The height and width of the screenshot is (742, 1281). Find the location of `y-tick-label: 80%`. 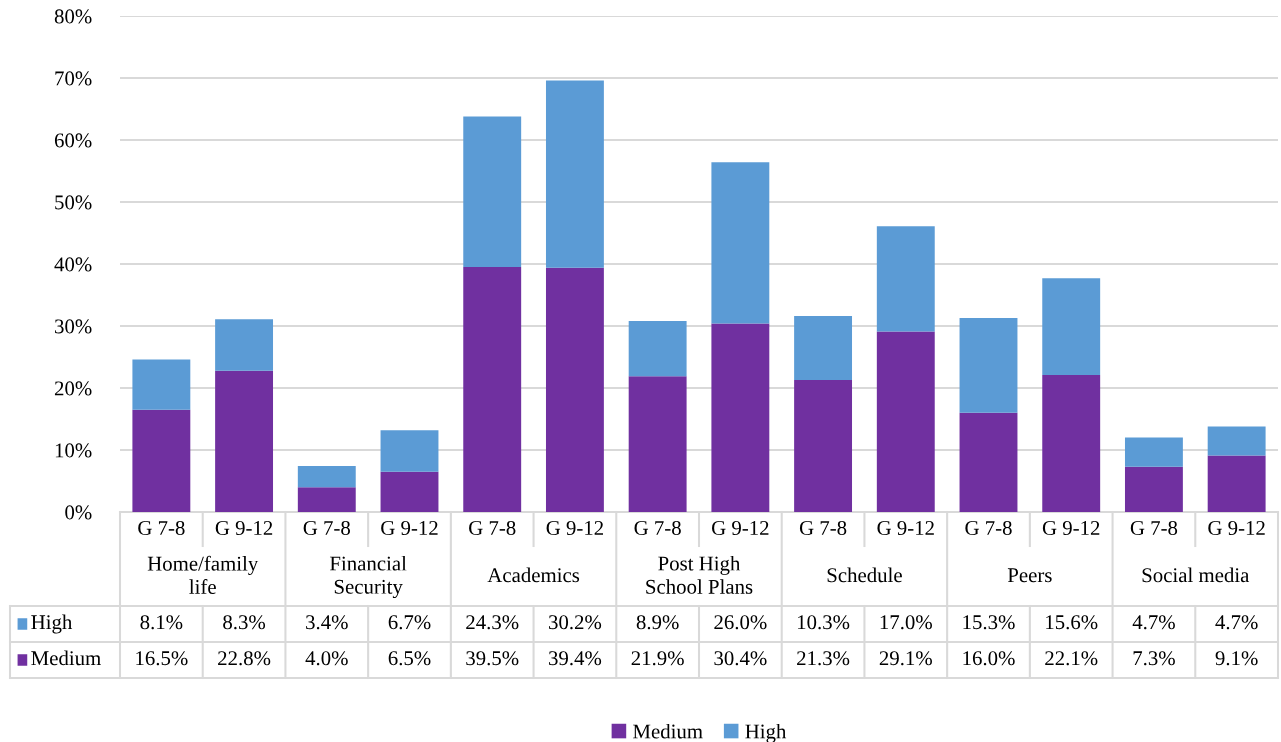

y-tick-label: 80% is located at coordinates (73, 16).